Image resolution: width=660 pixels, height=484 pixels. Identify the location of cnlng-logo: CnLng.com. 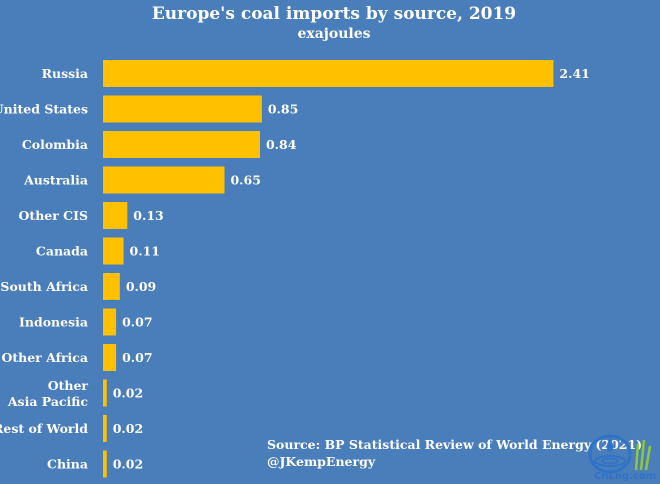
(622, 458).